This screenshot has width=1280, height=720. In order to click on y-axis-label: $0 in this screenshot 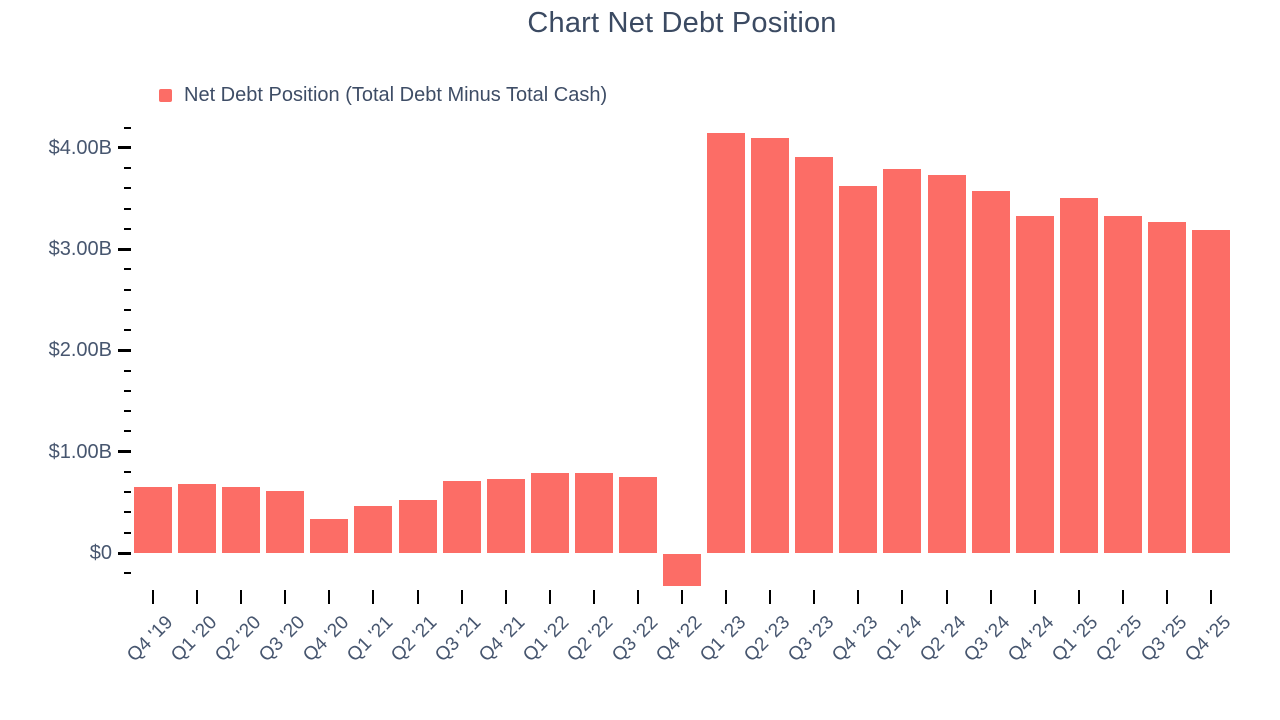, I will do `click(100, 553)`.